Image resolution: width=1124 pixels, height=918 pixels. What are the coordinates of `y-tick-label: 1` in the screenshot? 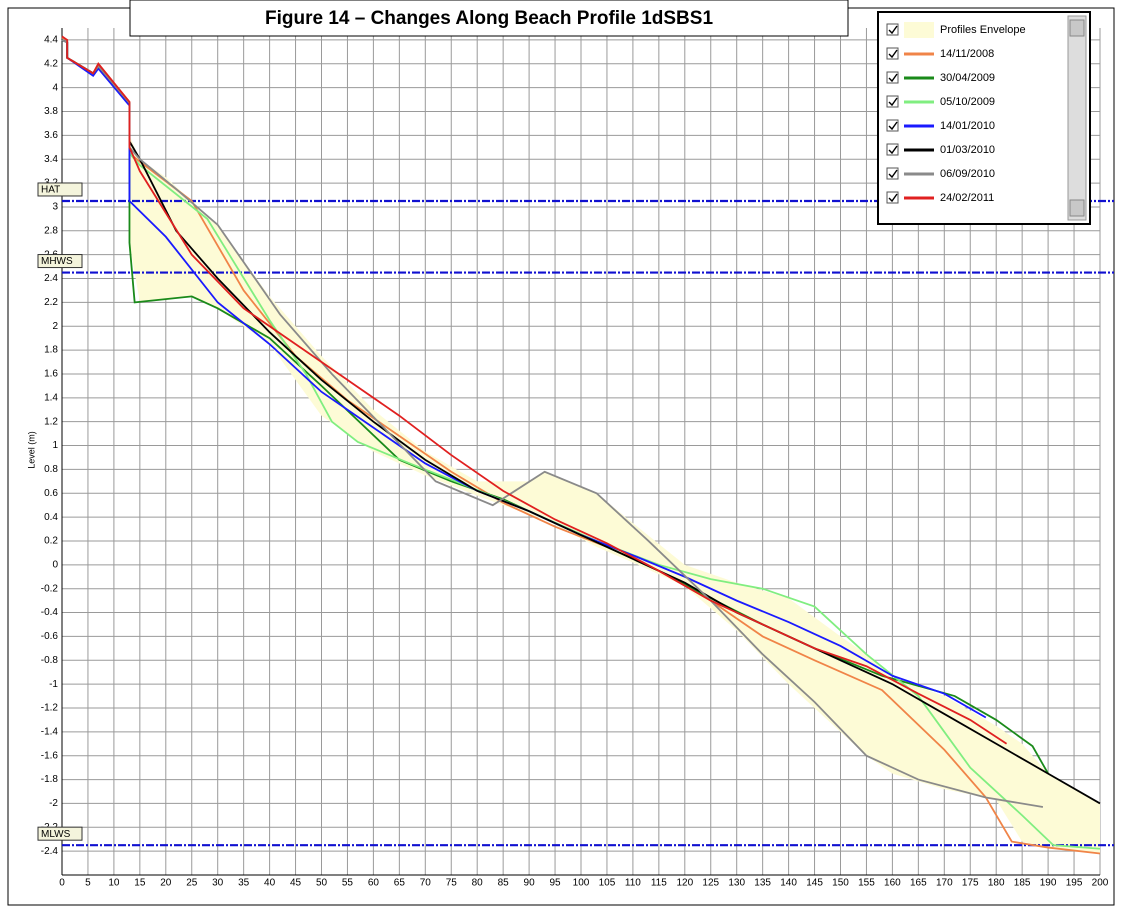 It's located at (55, 445).